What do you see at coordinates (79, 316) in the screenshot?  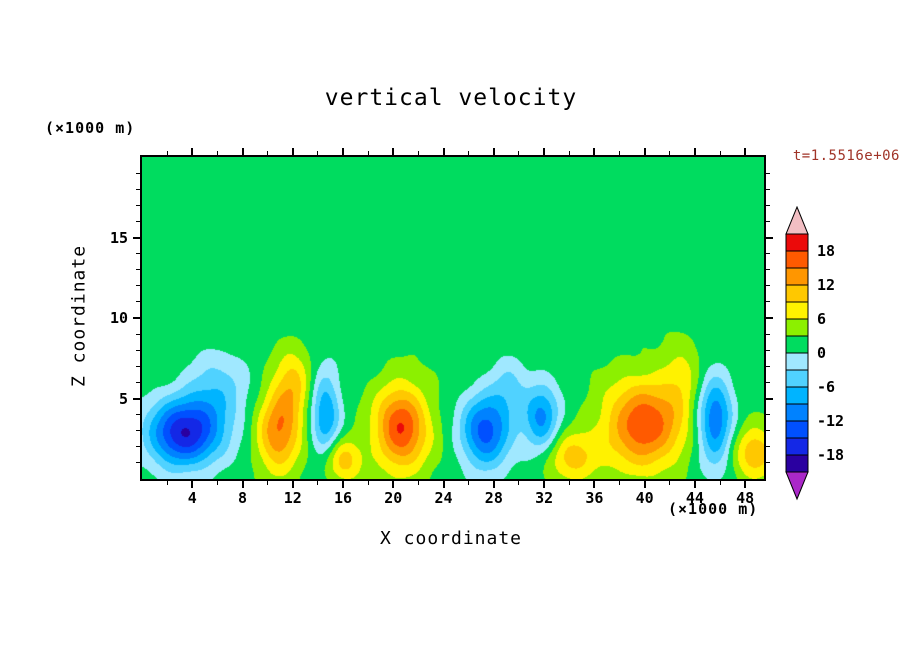 I see `y-axis-title: Z coordinate` at bounding box center [79, 316].